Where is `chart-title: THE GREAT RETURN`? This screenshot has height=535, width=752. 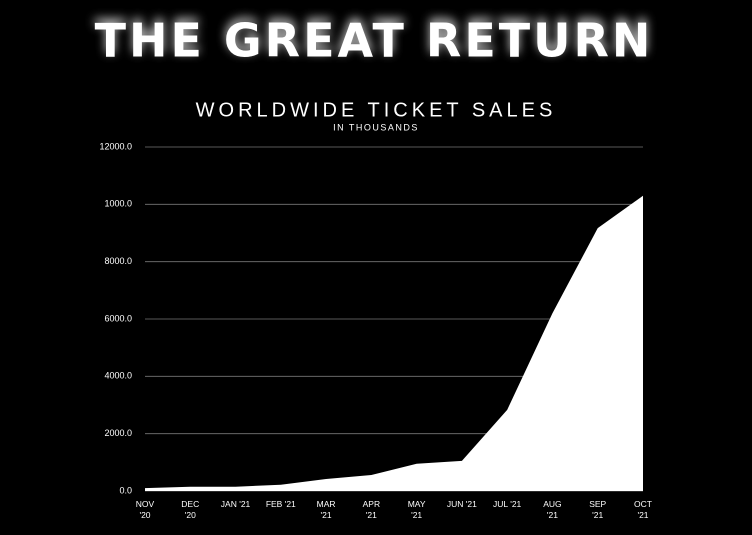
chart-title: THE GREAT RETURN is located at coordinates (374, 41).